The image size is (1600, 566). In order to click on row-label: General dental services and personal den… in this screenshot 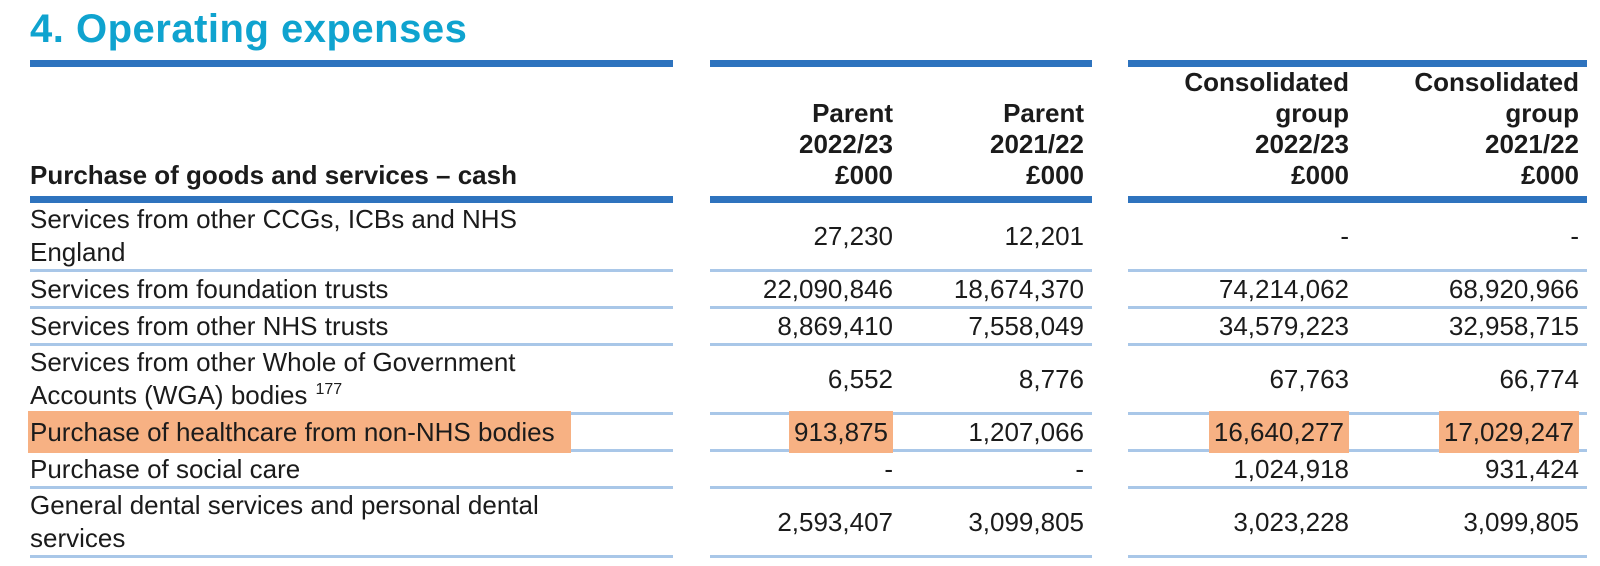, I will do `click(284, 521)`.